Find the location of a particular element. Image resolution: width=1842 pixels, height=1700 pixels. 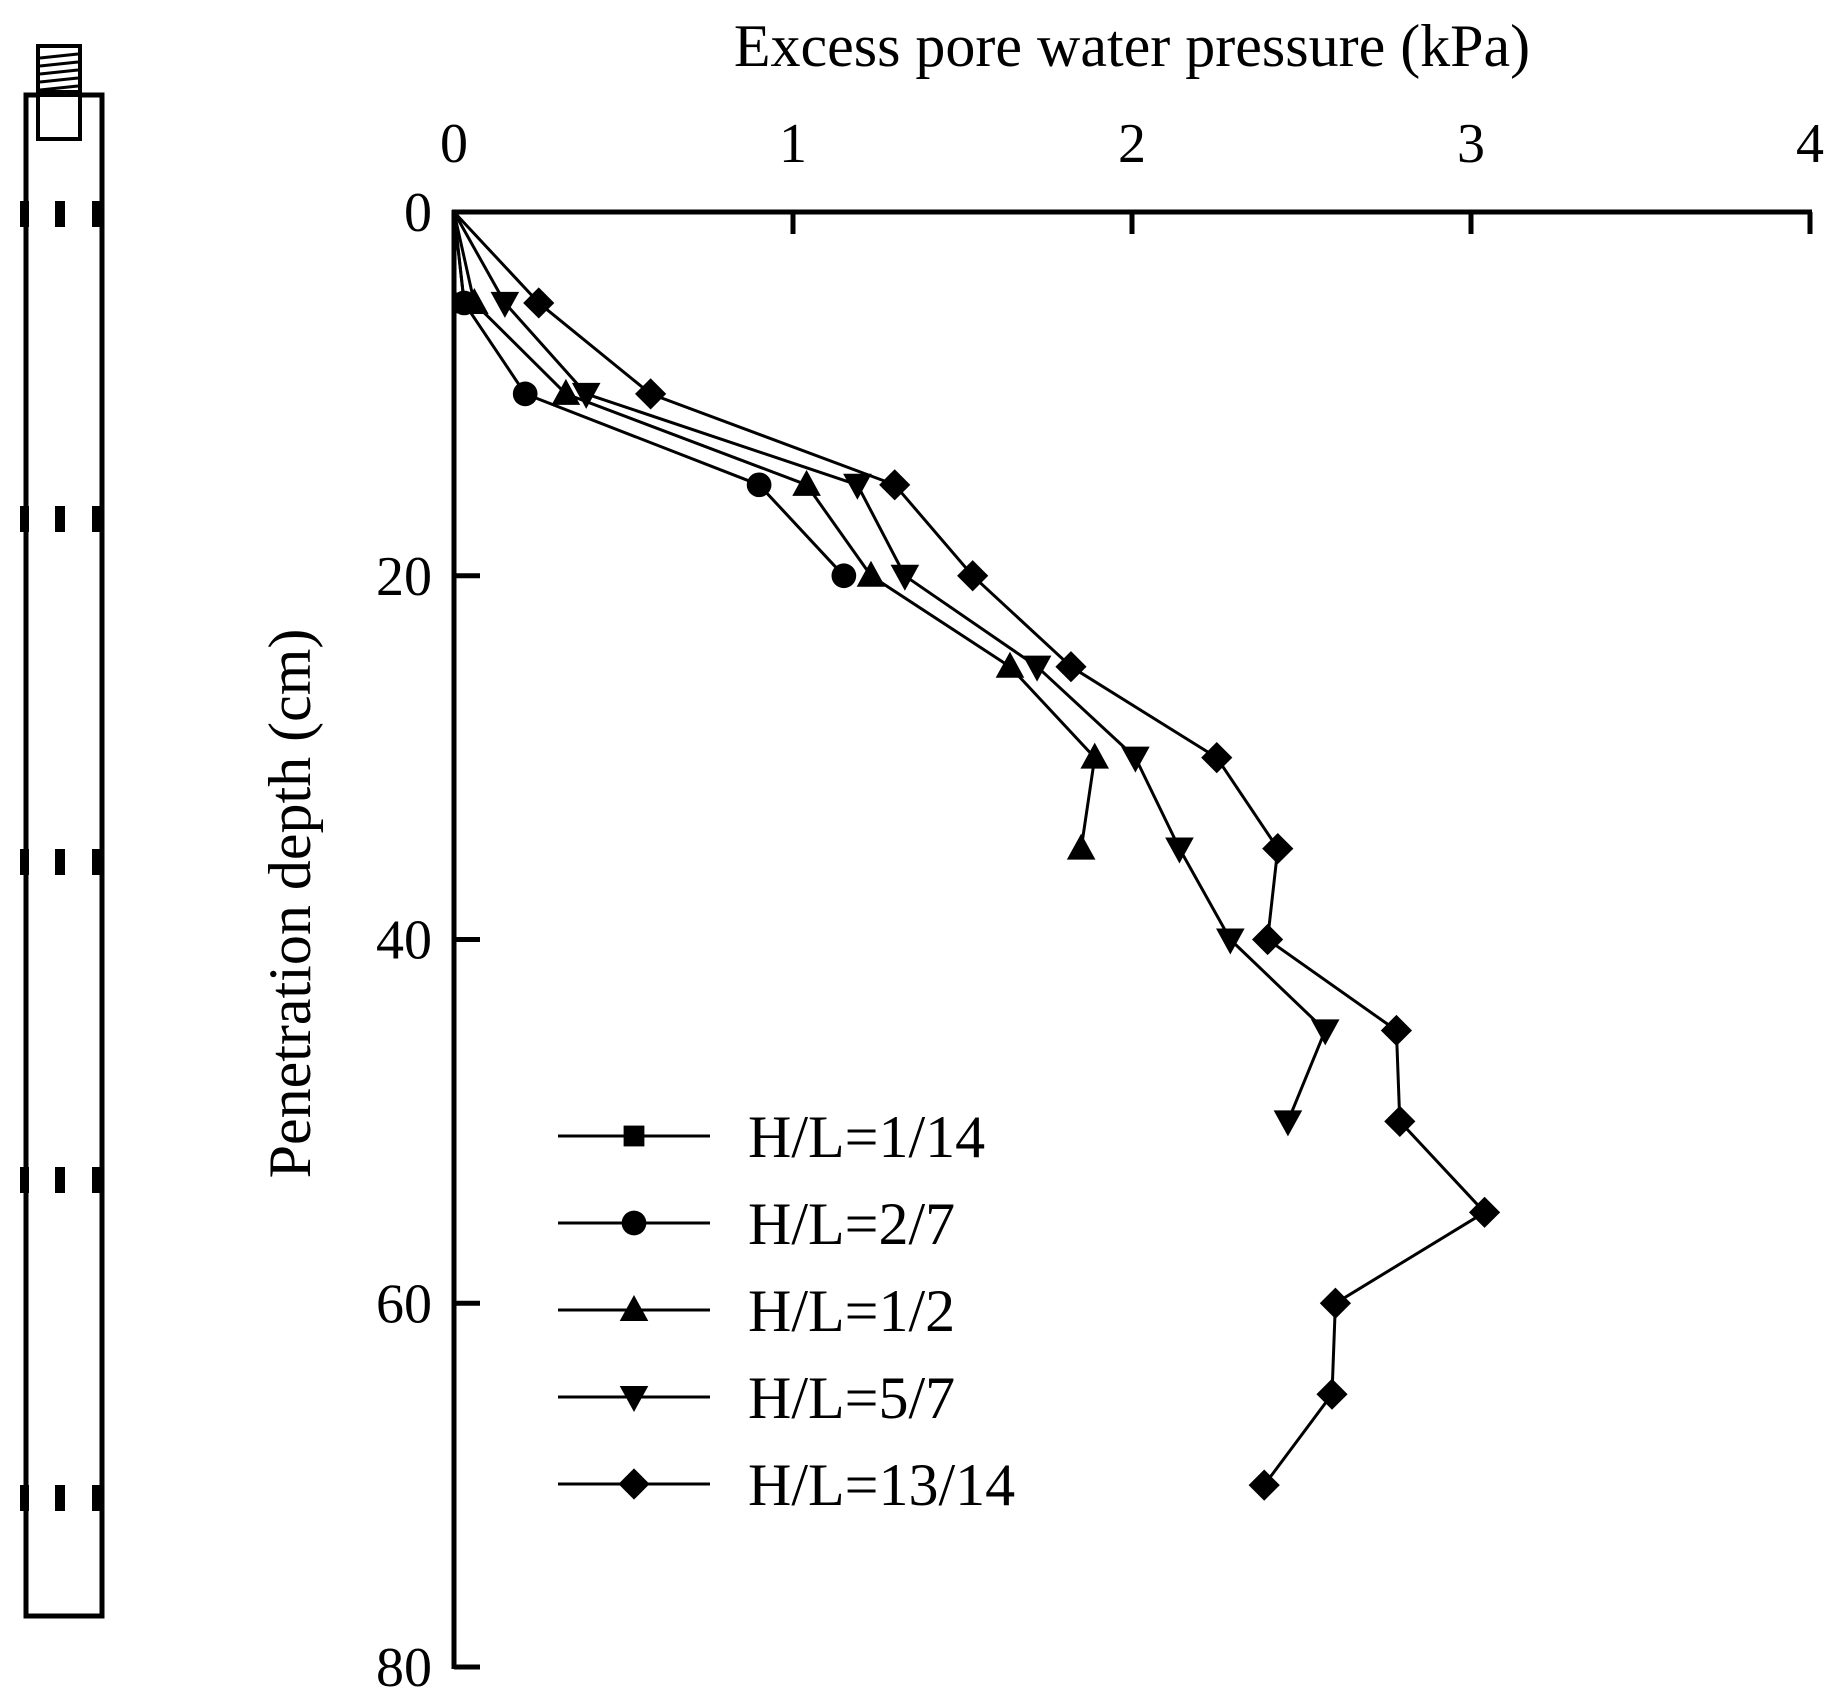

series-line is located at coordinates (774, 530).